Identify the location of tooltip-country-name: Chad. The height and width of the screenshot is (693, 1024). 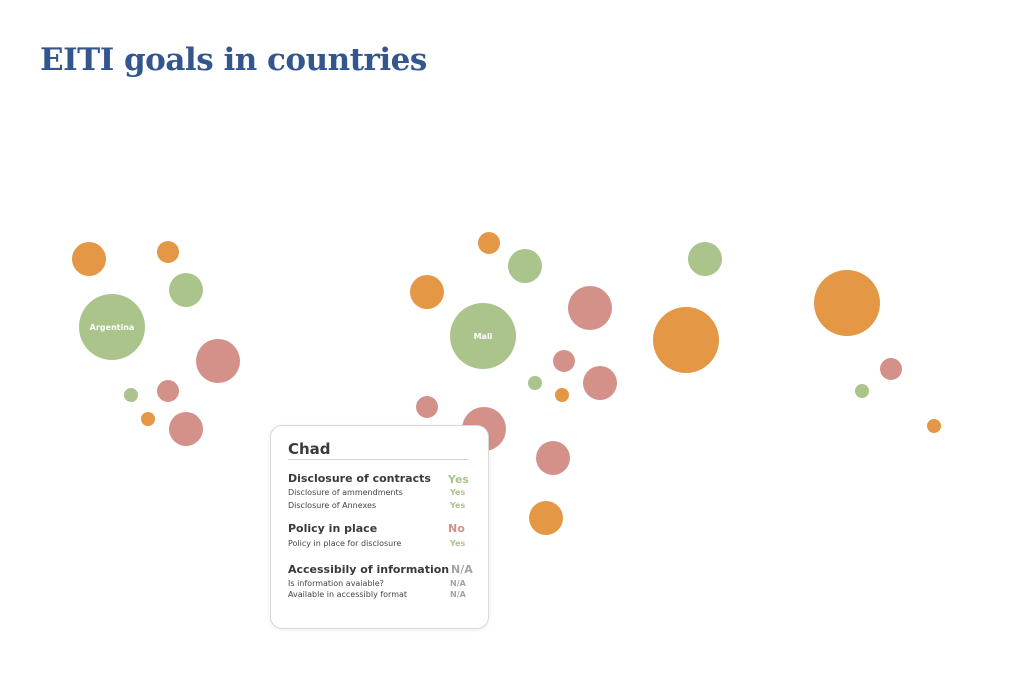
(309, 449).